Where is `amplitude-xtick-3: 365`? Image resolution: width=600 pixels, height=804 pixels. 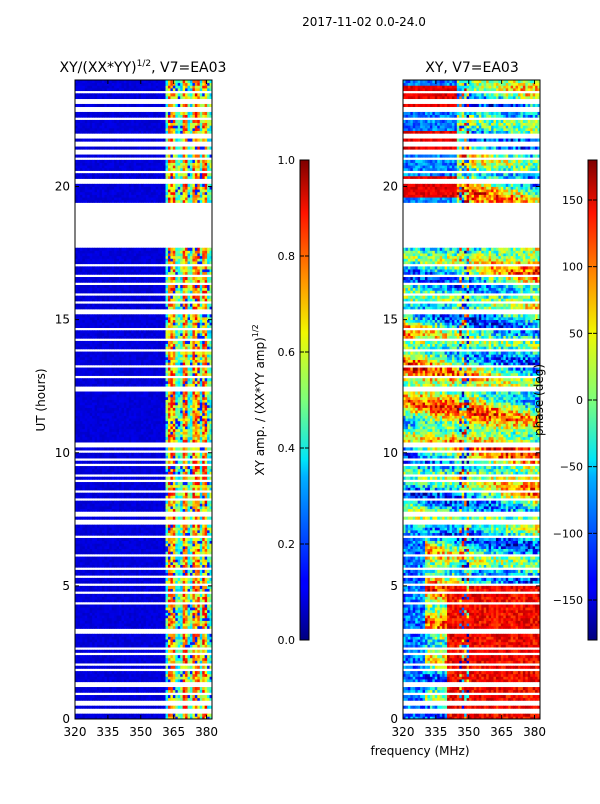 amplitude-xtick-3: 365 is located at coordinates (173, 732).